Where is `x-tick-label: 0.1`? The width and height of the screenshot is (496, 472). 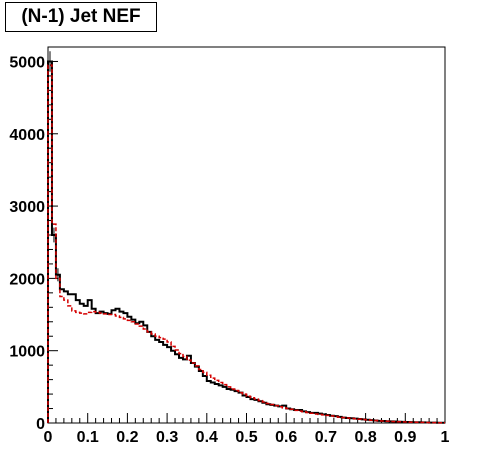 x-tick-label: 0.1 is located at coordinates (88, 437).